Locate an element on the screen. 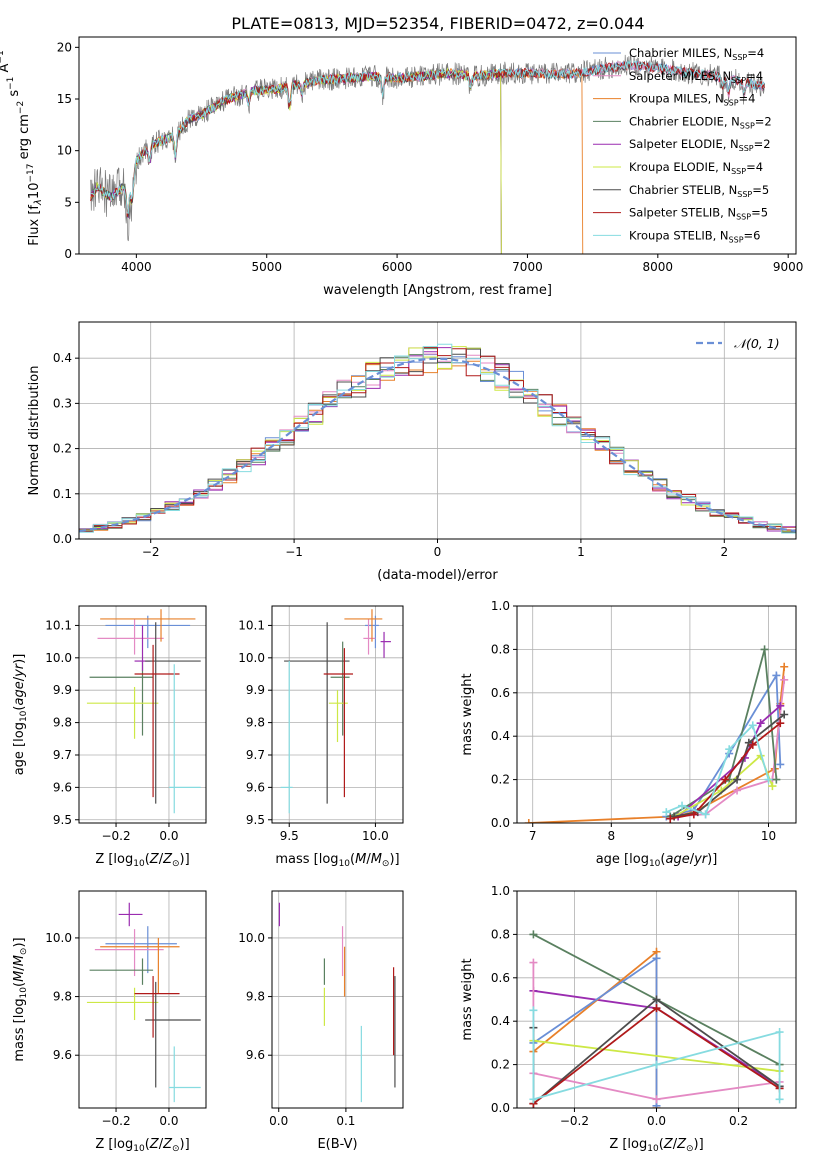 This screenshot has width=819, height=1170. y-tick-label: 15 is located at coordinates (64, 99).